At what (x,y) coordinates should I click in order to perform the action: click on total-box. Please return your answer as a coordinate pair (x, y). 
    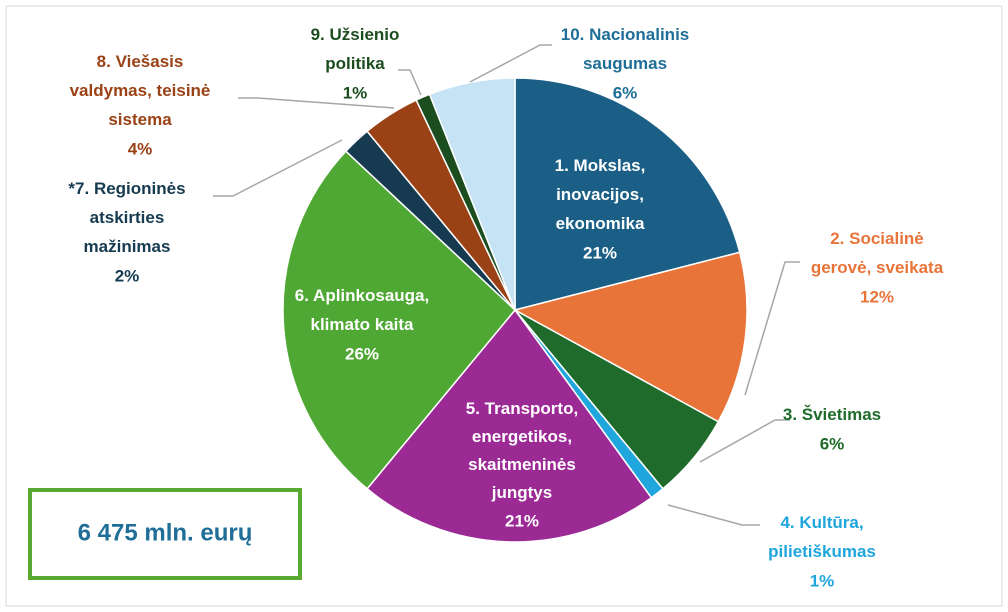
    Looking at the image, I should click on (165, 534).